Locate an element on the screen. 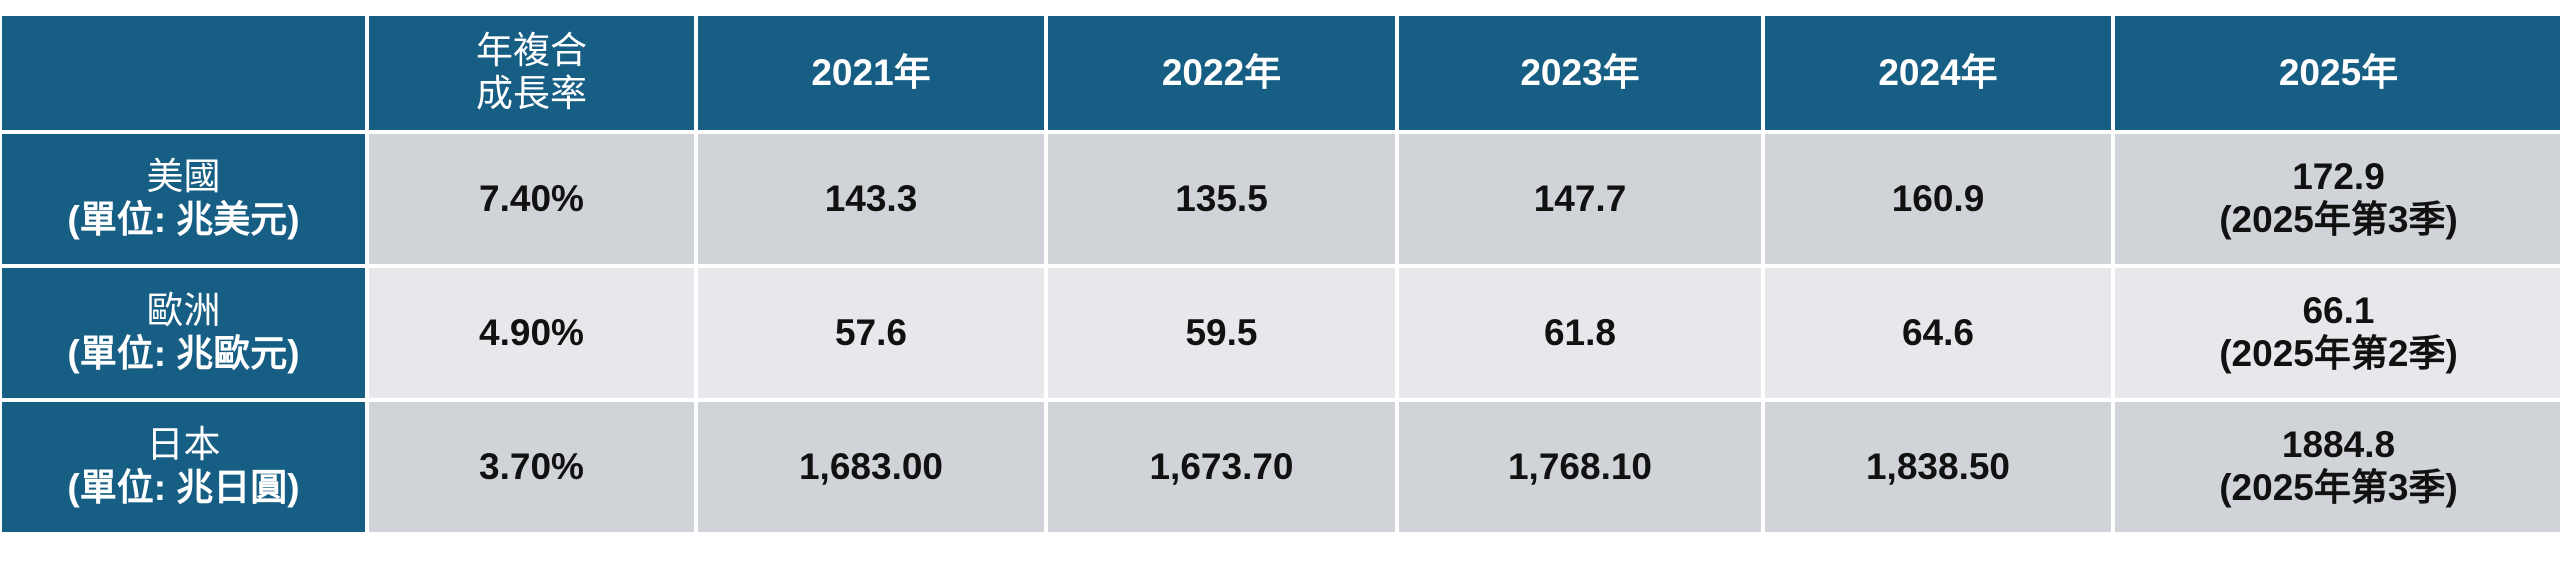 Image resolution: width=2560 pixels, height=568 pixels. data-cell: 147.7 is located at coordinates (1580, 199).